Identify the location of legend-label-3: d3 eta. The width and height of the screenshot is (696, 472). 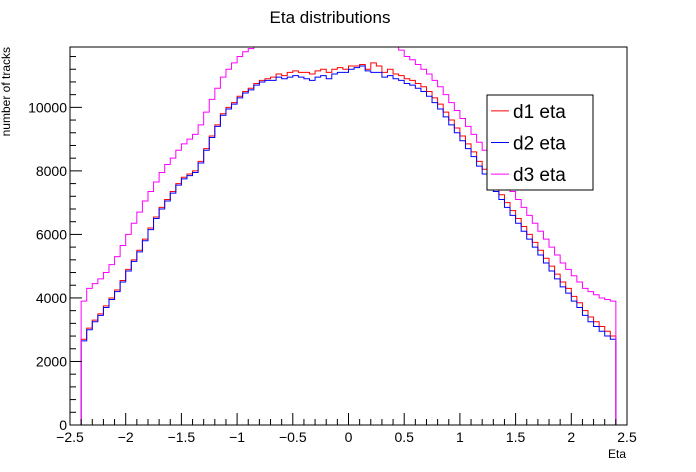
(539, 175).